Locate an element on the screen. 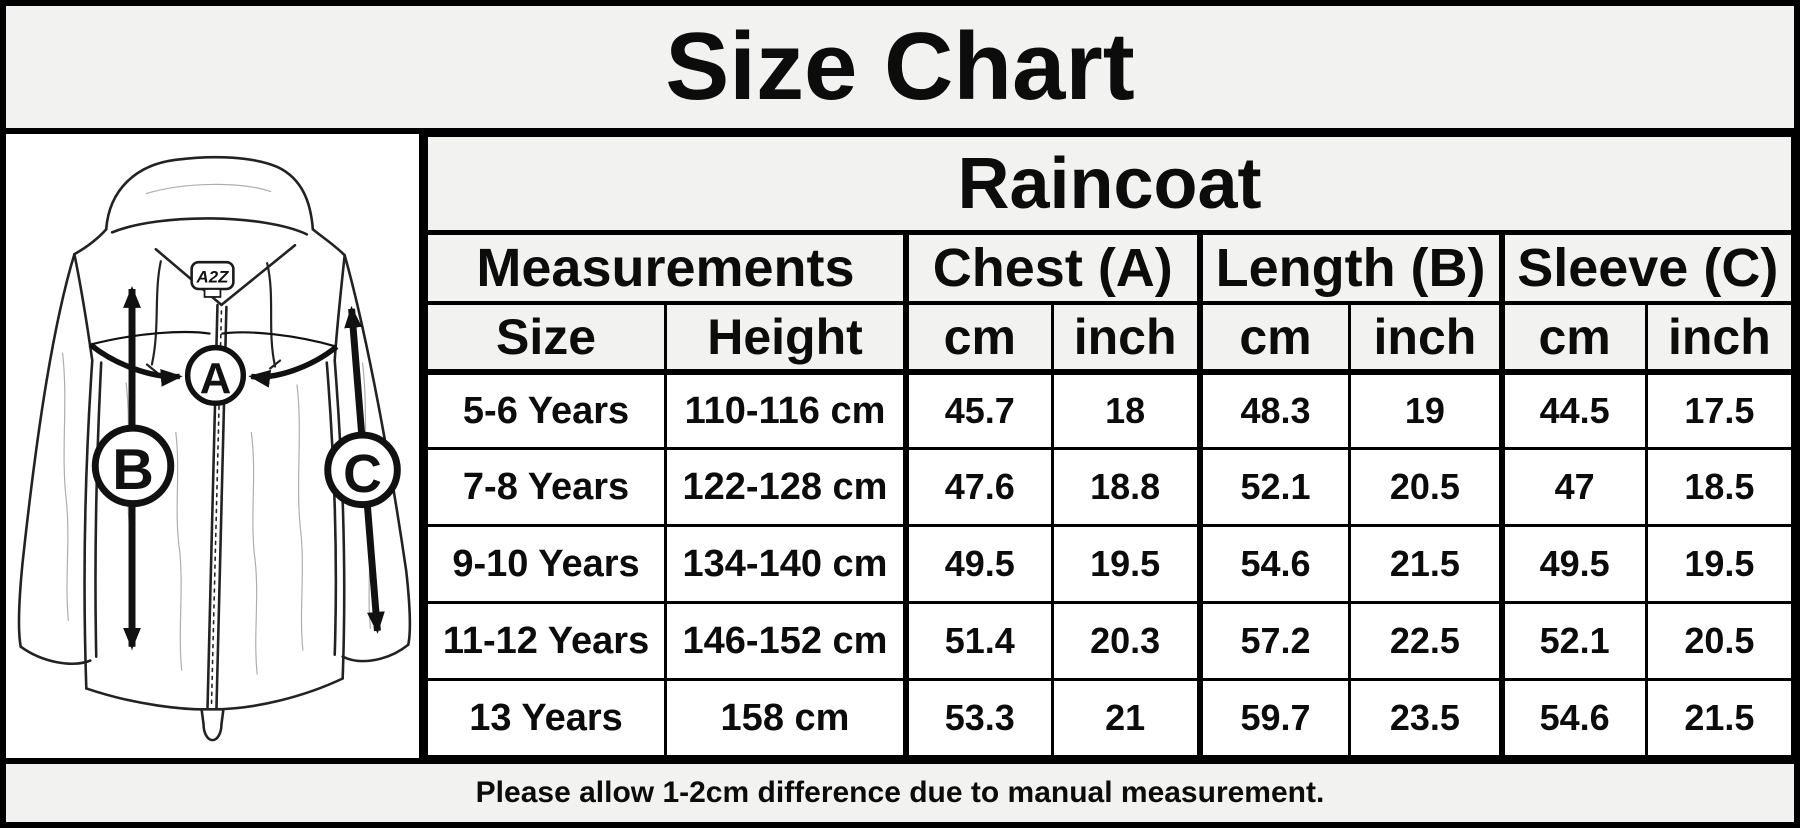 The height and width of the screenshot is (828, 1800). col-header-length-cm: cm is located at coordinates (1274, 338).